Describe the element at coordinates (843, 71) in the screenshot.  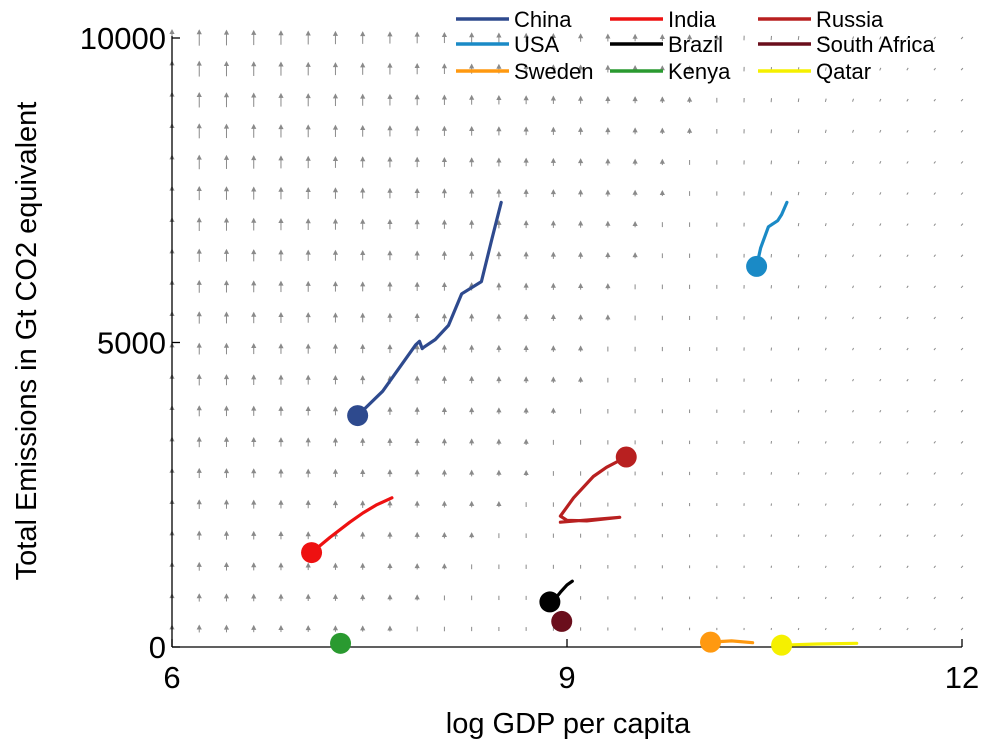
I see `legend-label: Qatar` at that location.